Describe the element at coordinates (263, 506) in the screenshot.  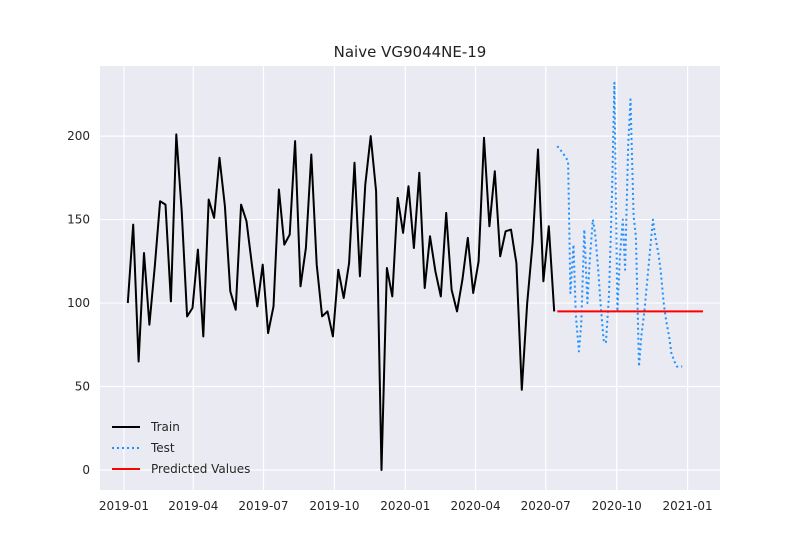
I see `x-tick-label: 2019-07` at that location.